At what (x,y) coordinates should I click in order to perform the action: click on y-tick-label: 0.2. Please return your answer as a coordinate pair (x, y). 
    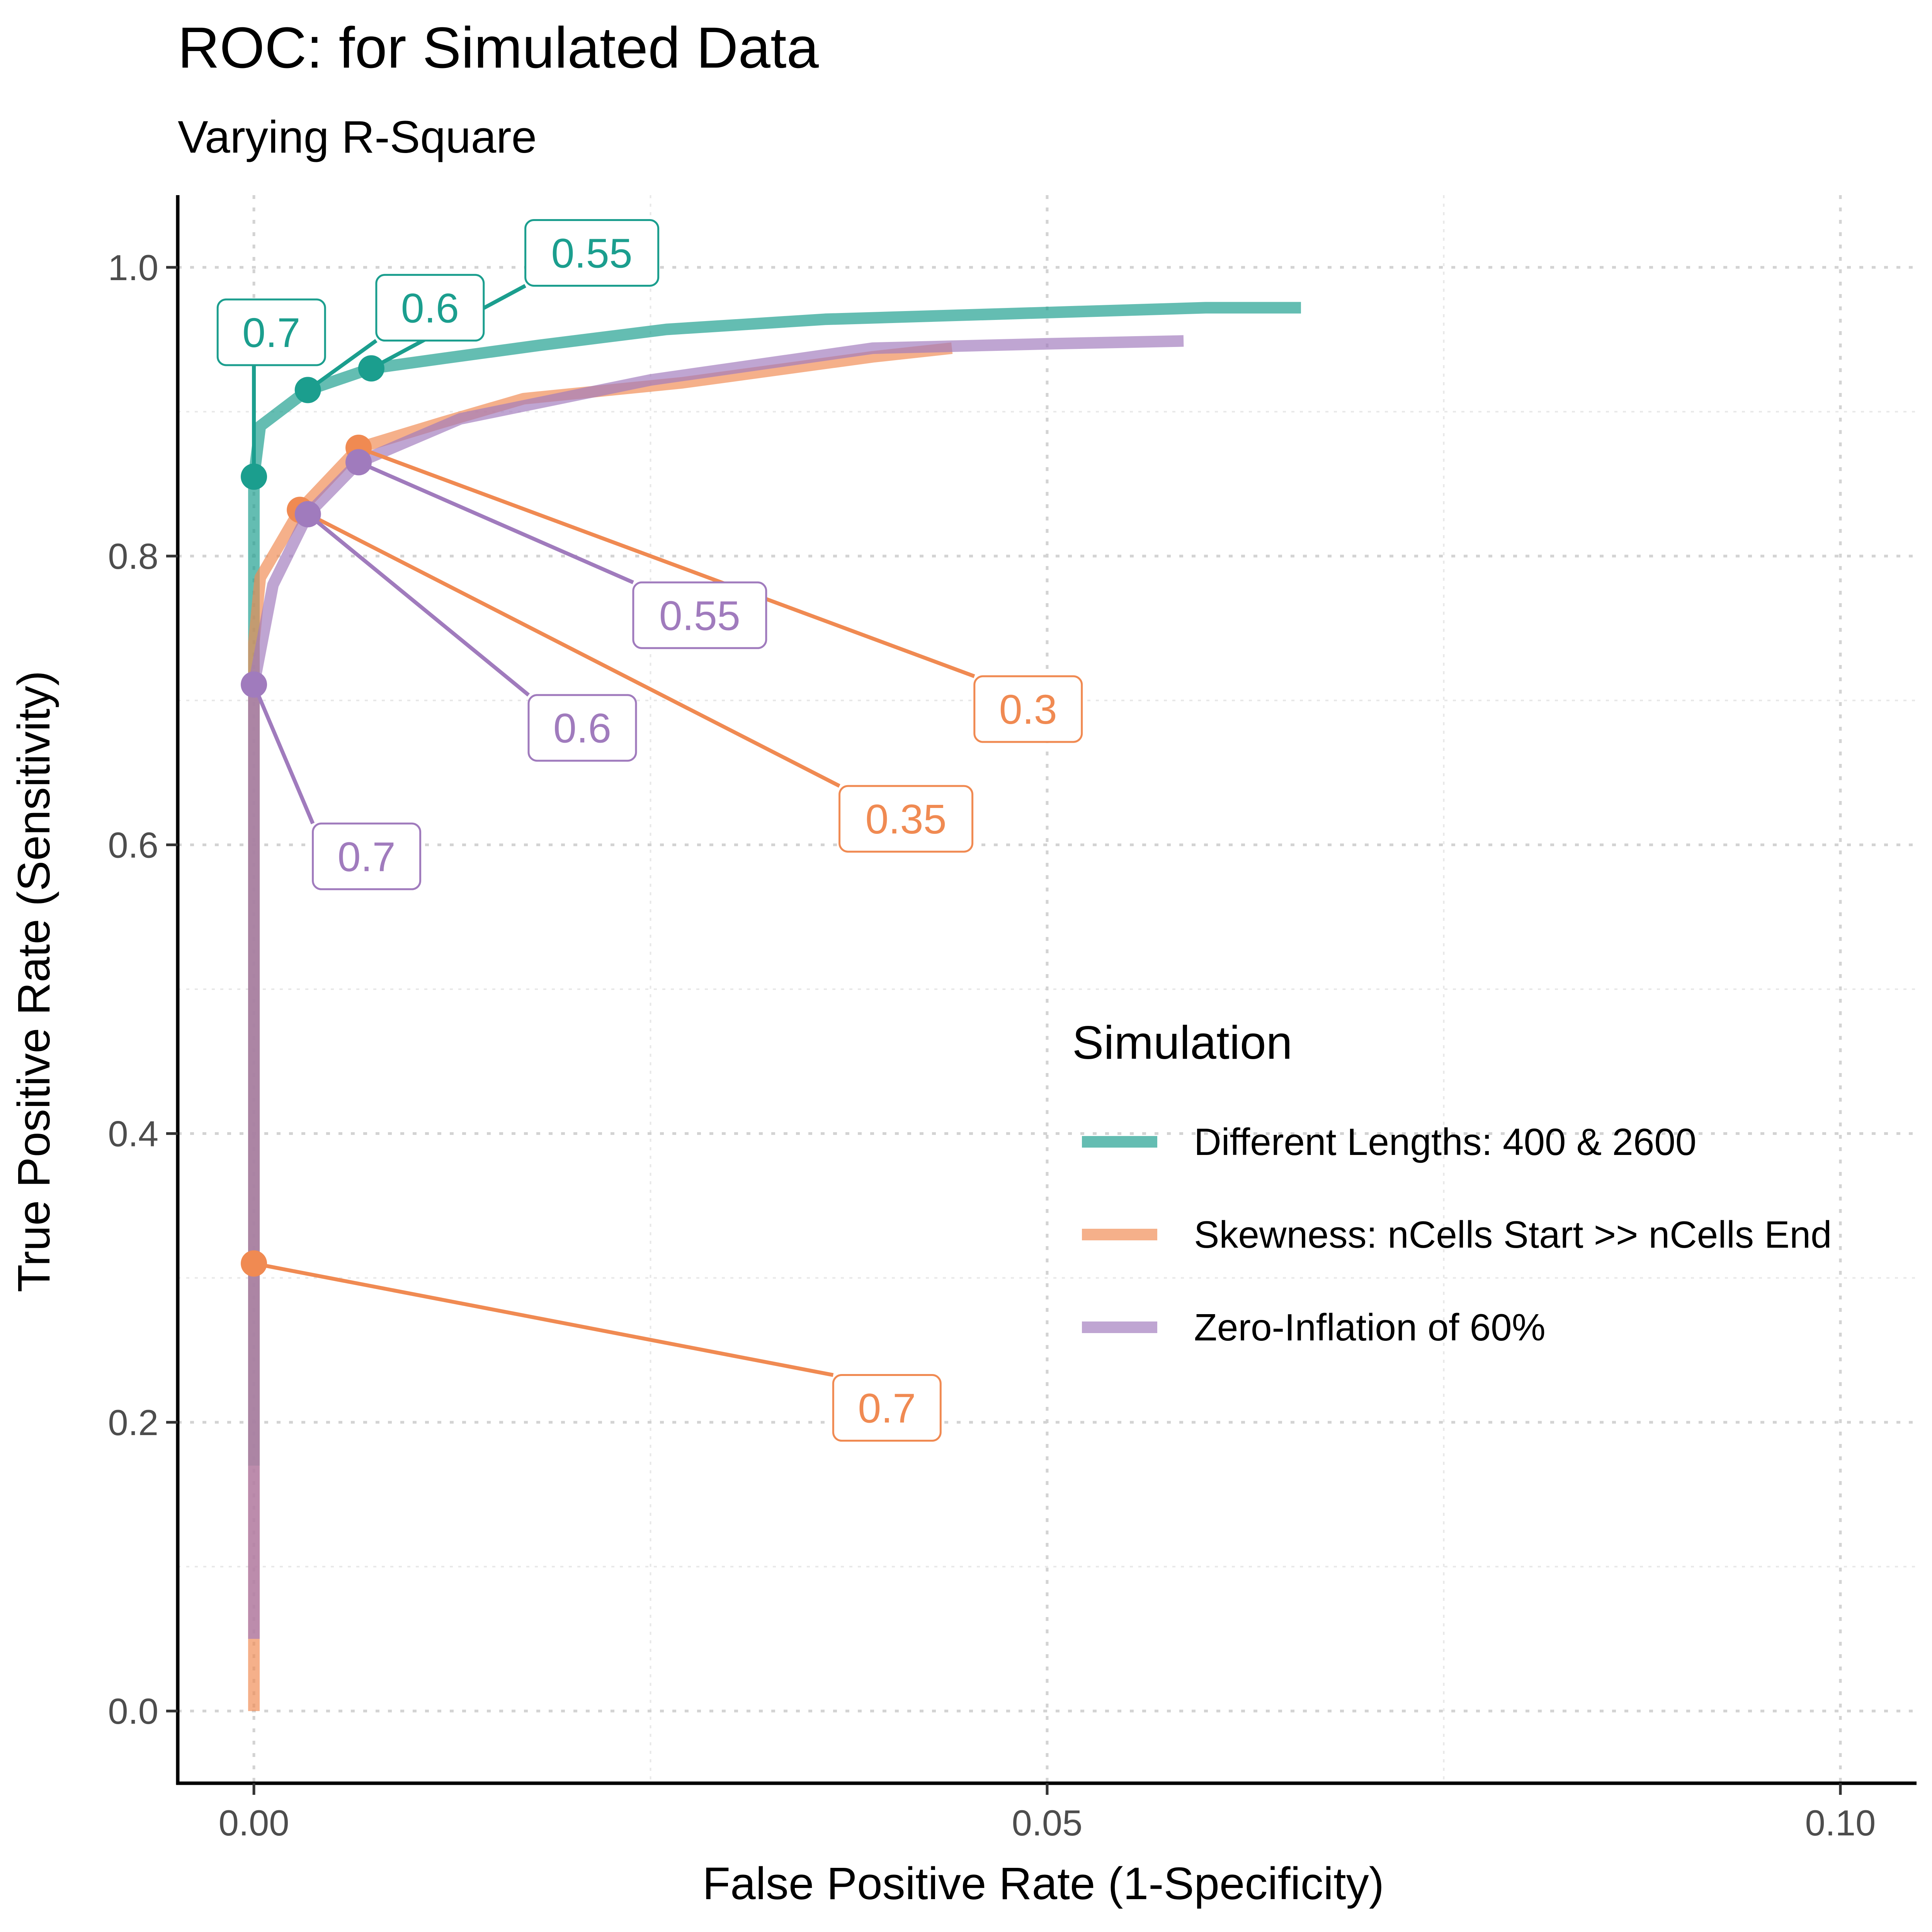
    Looking at the image, I should click on (133, 1423).